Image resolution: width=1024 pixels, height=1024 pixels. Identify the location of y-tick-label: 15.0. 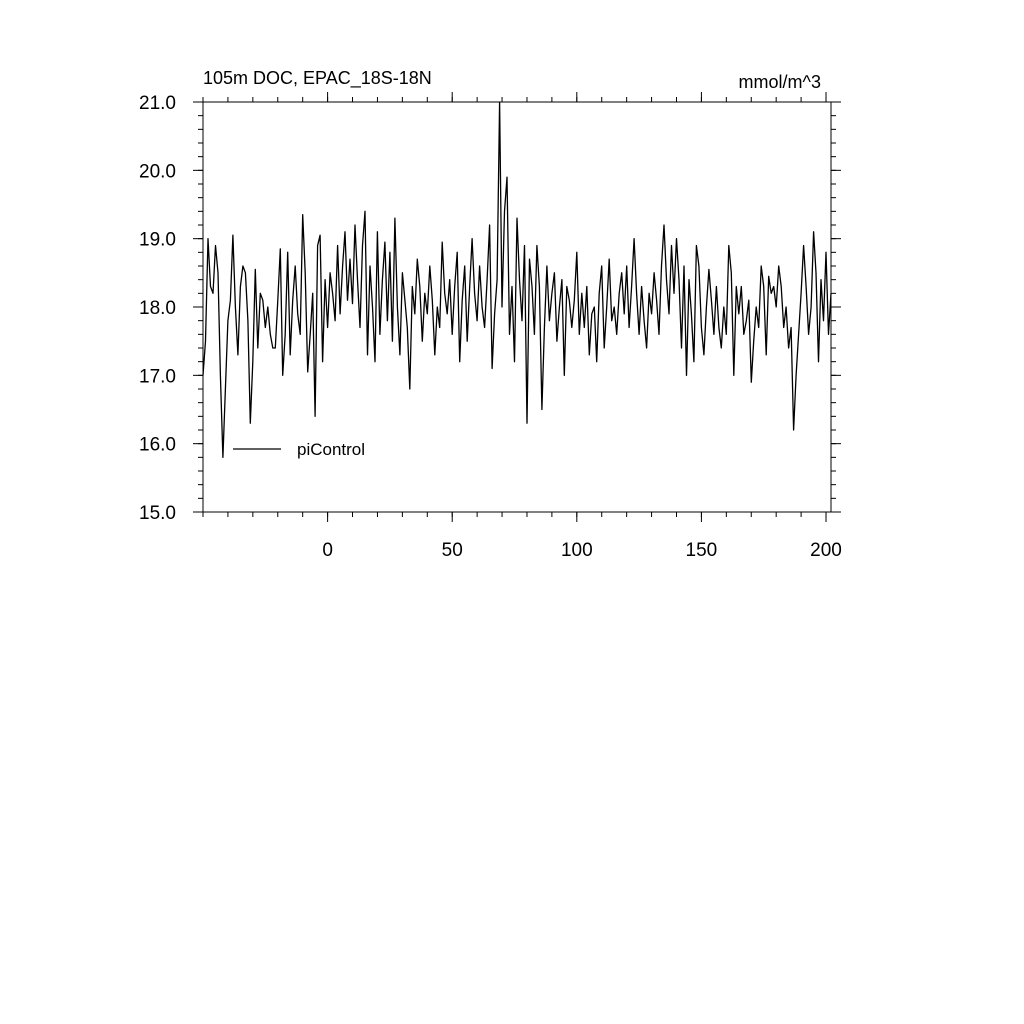
(157, 513).